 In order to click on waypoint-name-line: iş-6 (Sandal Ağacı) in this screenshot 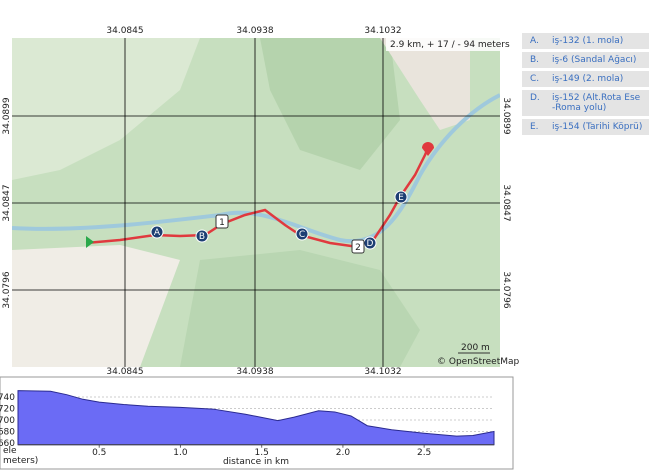, I will do `click(594, 60)`.